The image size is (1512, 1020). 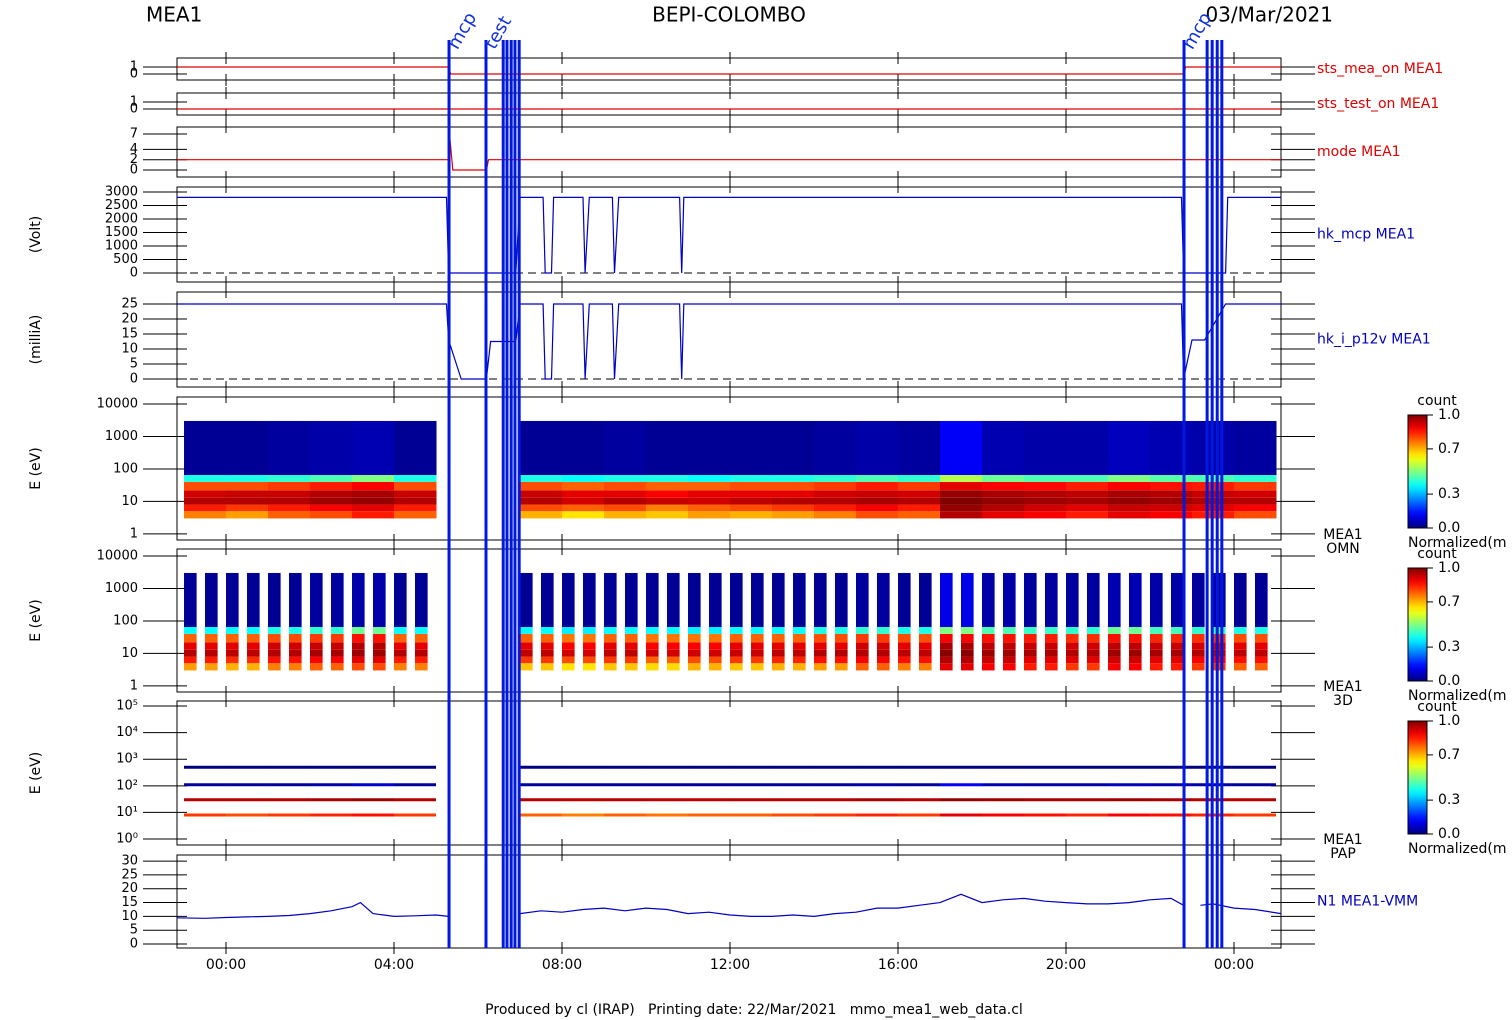 What do you see at coordinates (1367, 902) in the screenshot?
I see `panel-label: N1 MEA1-VMM` at bounding box center [1367, 902].